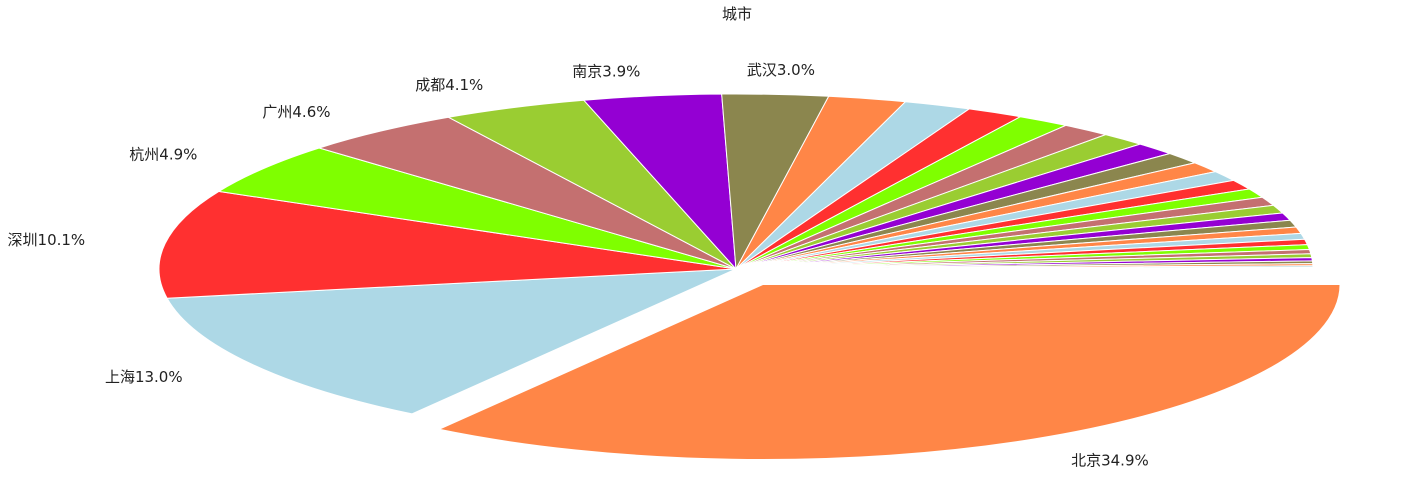 This screenshot has height=485, width=1408. What do you see at coordinates (1110, 461) in the screenshot?
I see `slice-label-北京: 北京34.9%` at bounding box center [1110, 461].